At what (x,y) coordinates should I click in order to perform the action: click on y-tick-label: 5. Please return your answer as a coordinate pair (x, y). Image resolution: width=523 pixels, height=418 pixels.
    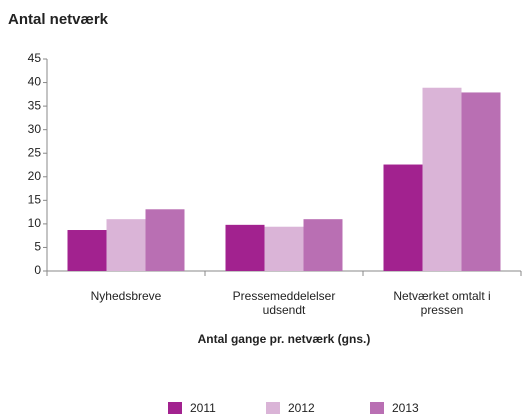
    Looking at the image, I should click on (37, 247).